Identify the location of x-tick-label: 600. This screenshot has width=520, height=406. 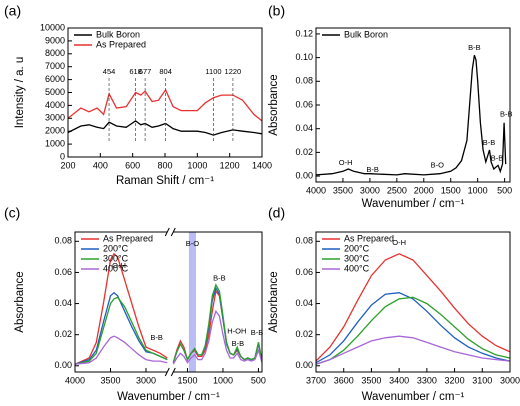
(132, 165).